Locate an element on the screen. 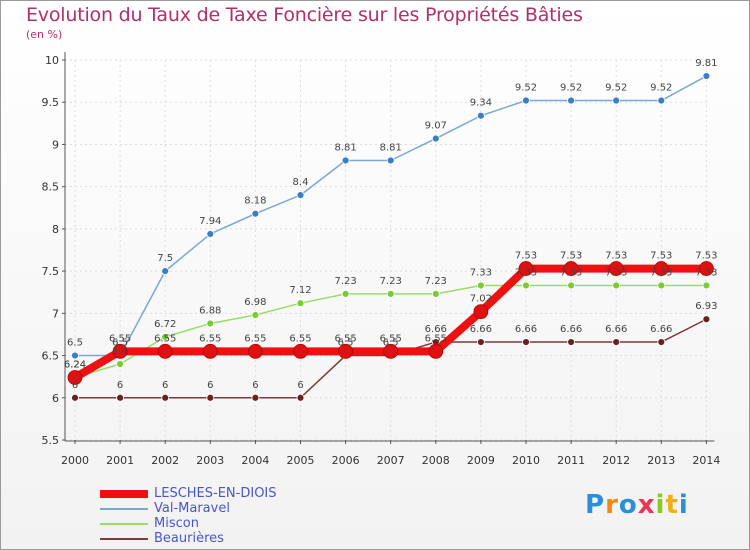  x-tick-label: 2005 is located at coordinates (301, 460).